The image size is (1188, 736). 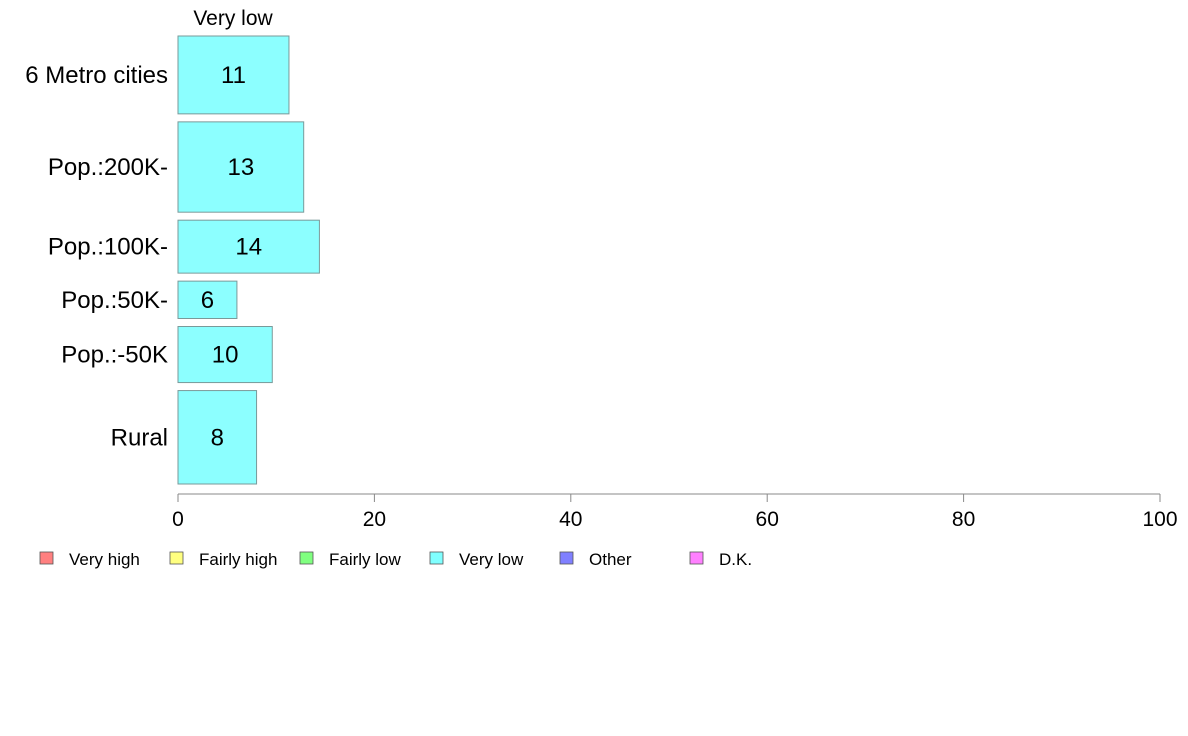 I want to click on x-tick-label-5: 100, so click(x=1159, y=519).